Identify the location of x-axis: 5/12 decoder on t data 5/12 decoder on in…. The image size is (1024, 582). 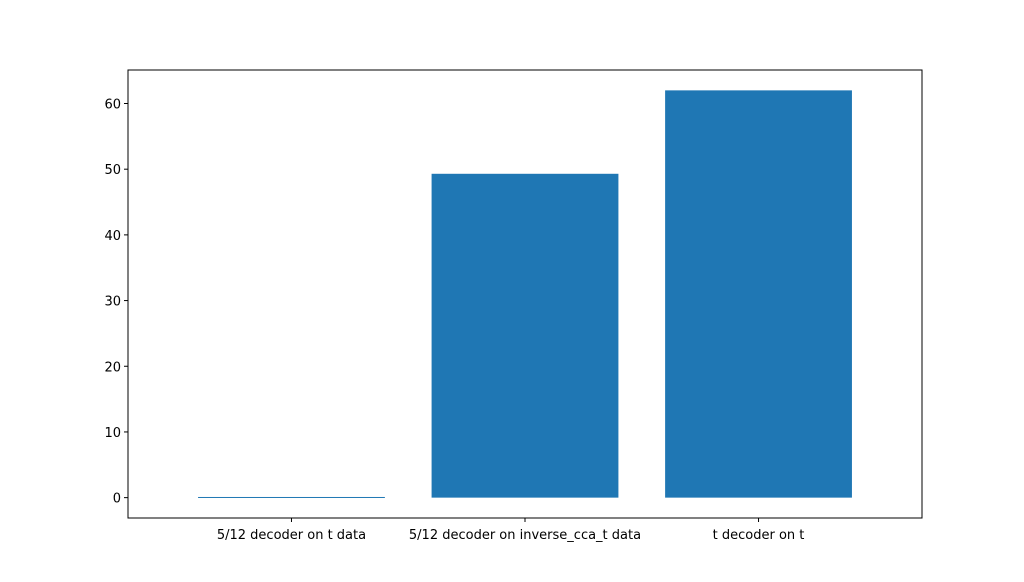
(511, 530).